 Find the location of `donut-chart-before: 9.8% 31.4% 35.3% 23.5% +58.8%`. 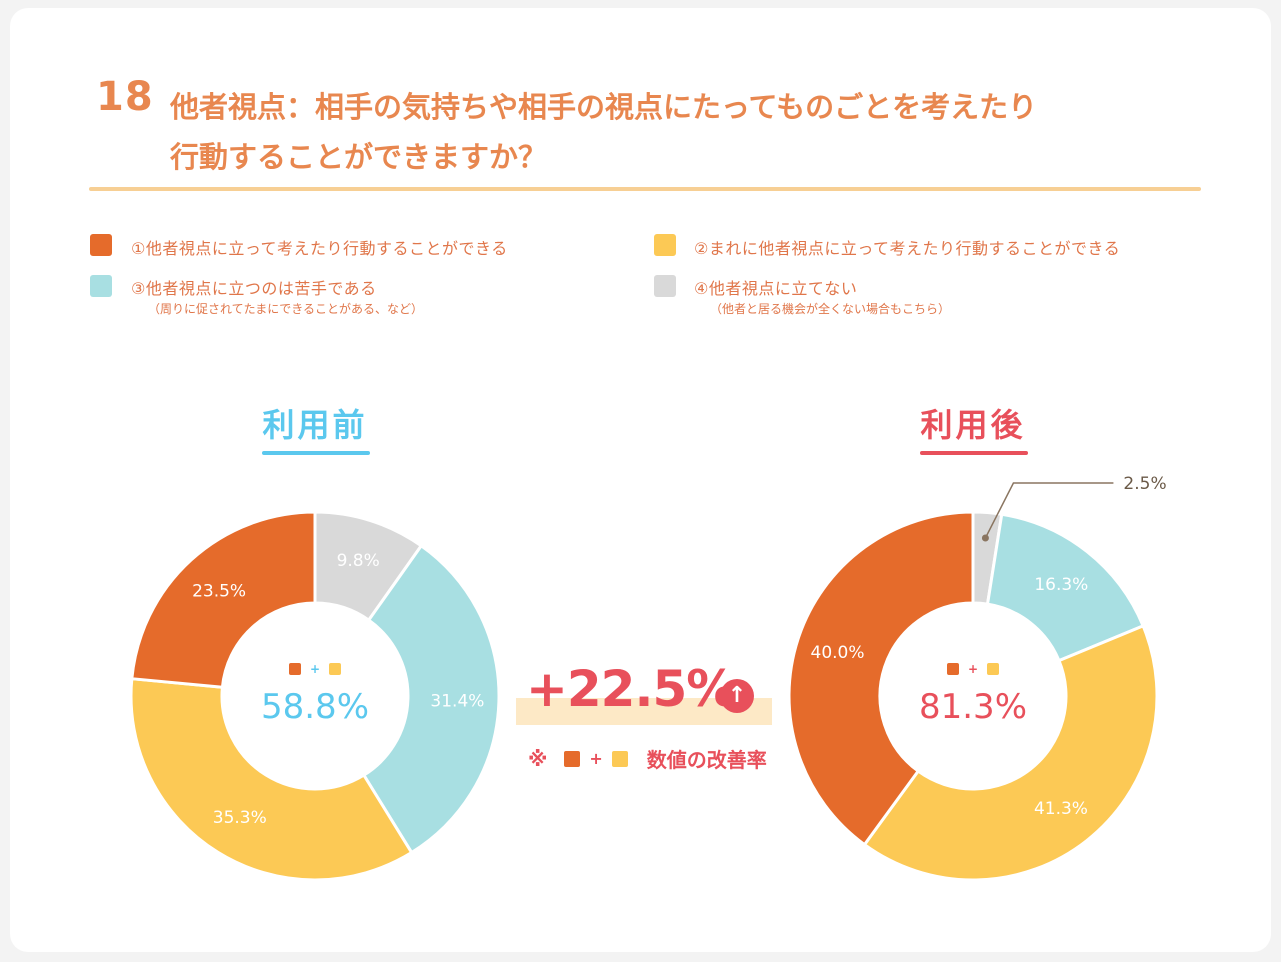

donut-chart-before: 9.8% 31.4% 35.3% 23.5% +58.8% is located at coordinates (315, 696).